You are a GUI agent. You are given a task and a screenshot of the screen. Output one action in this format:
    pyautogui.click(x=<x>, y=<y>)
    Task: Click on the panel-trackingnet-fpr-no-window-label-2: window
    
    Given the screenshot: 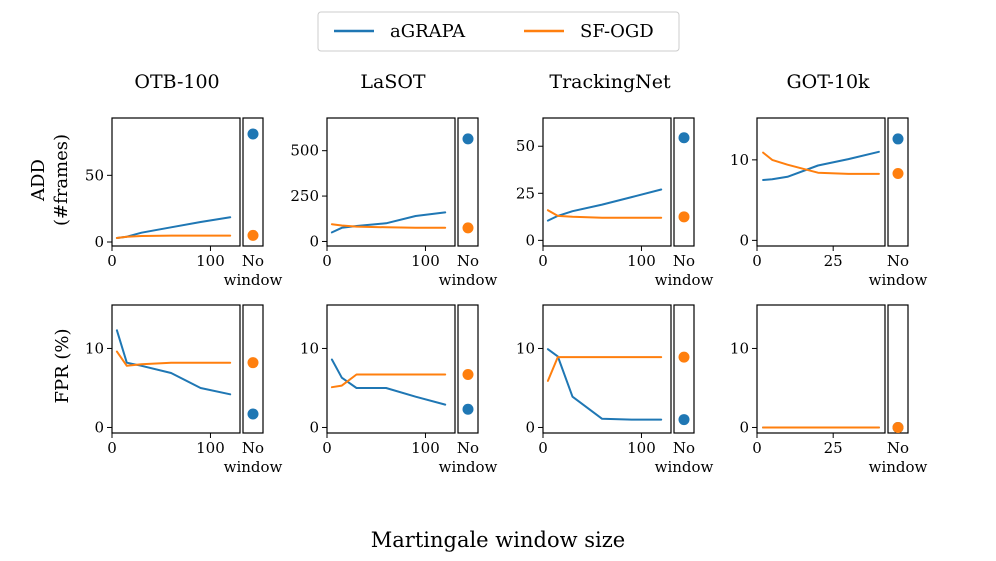 What is the action you would take?
    pyautogui.click(x=684, y=467)
    